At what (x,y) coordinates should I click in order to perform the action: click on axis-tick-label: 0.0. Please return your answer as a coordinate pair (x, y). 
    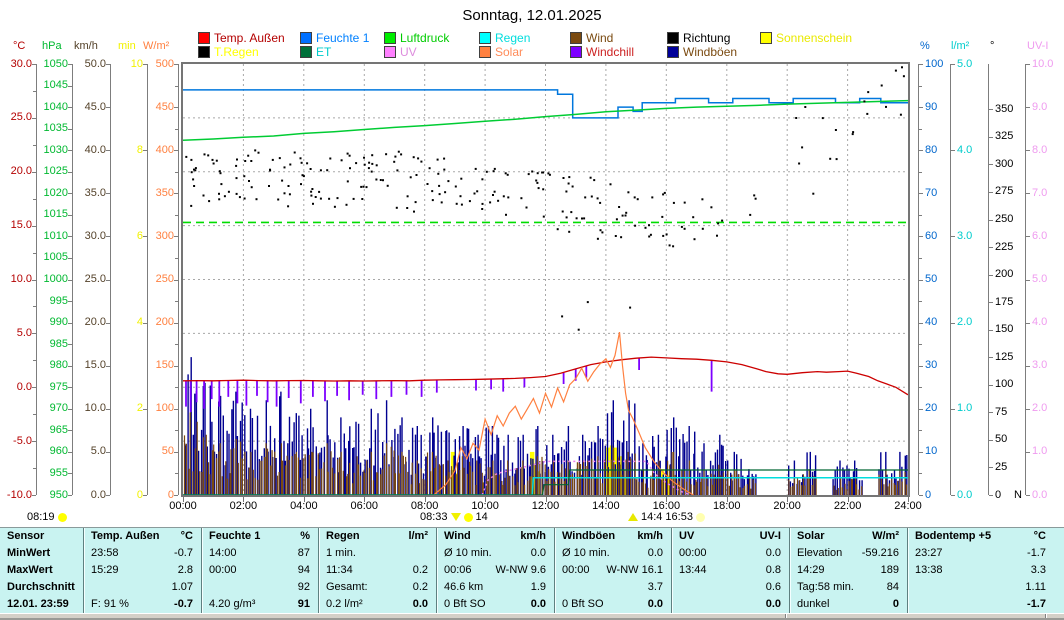
    Looking at the image, I should click on (24, 386).